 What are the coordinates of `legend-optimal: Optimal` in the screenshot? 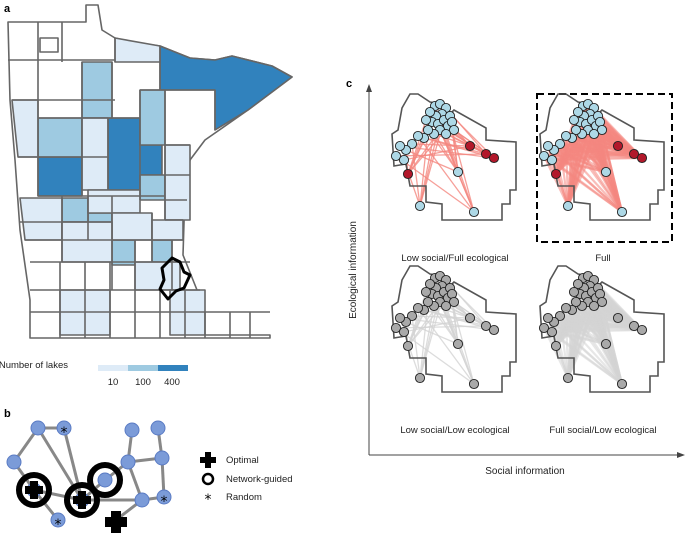 It's located at (242, 460).